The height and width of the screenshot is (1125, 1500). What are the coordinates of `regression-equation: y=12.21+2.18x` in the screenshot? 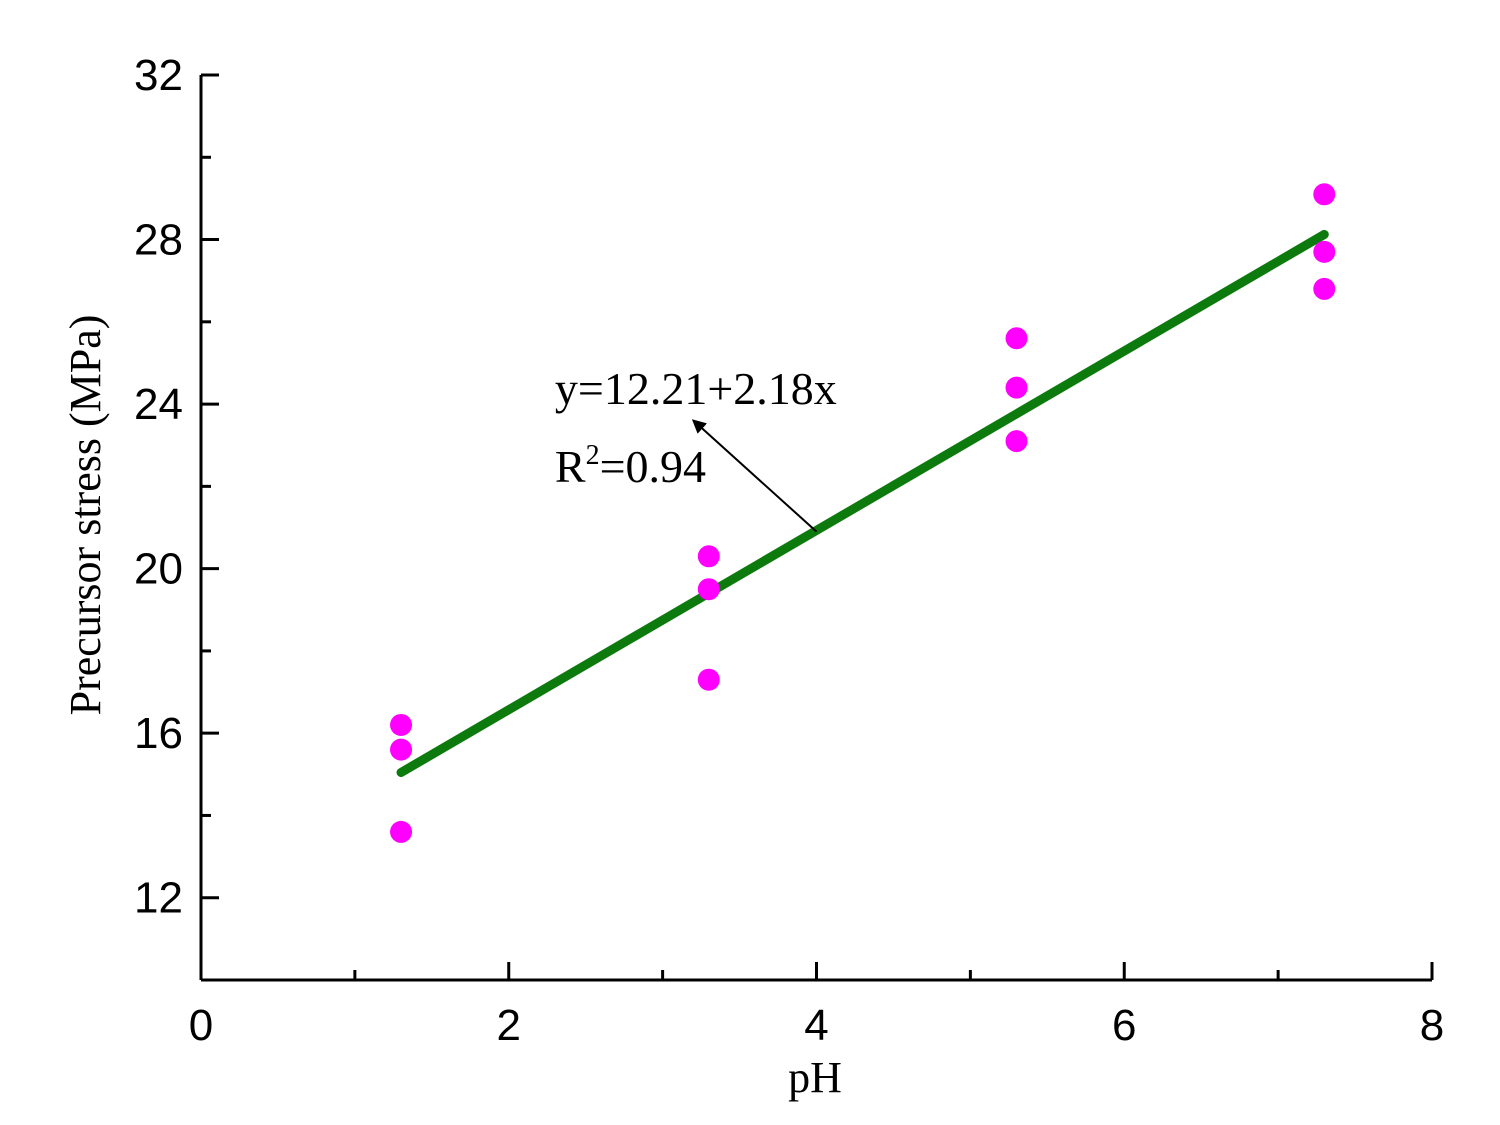 It's located at (696, 388).